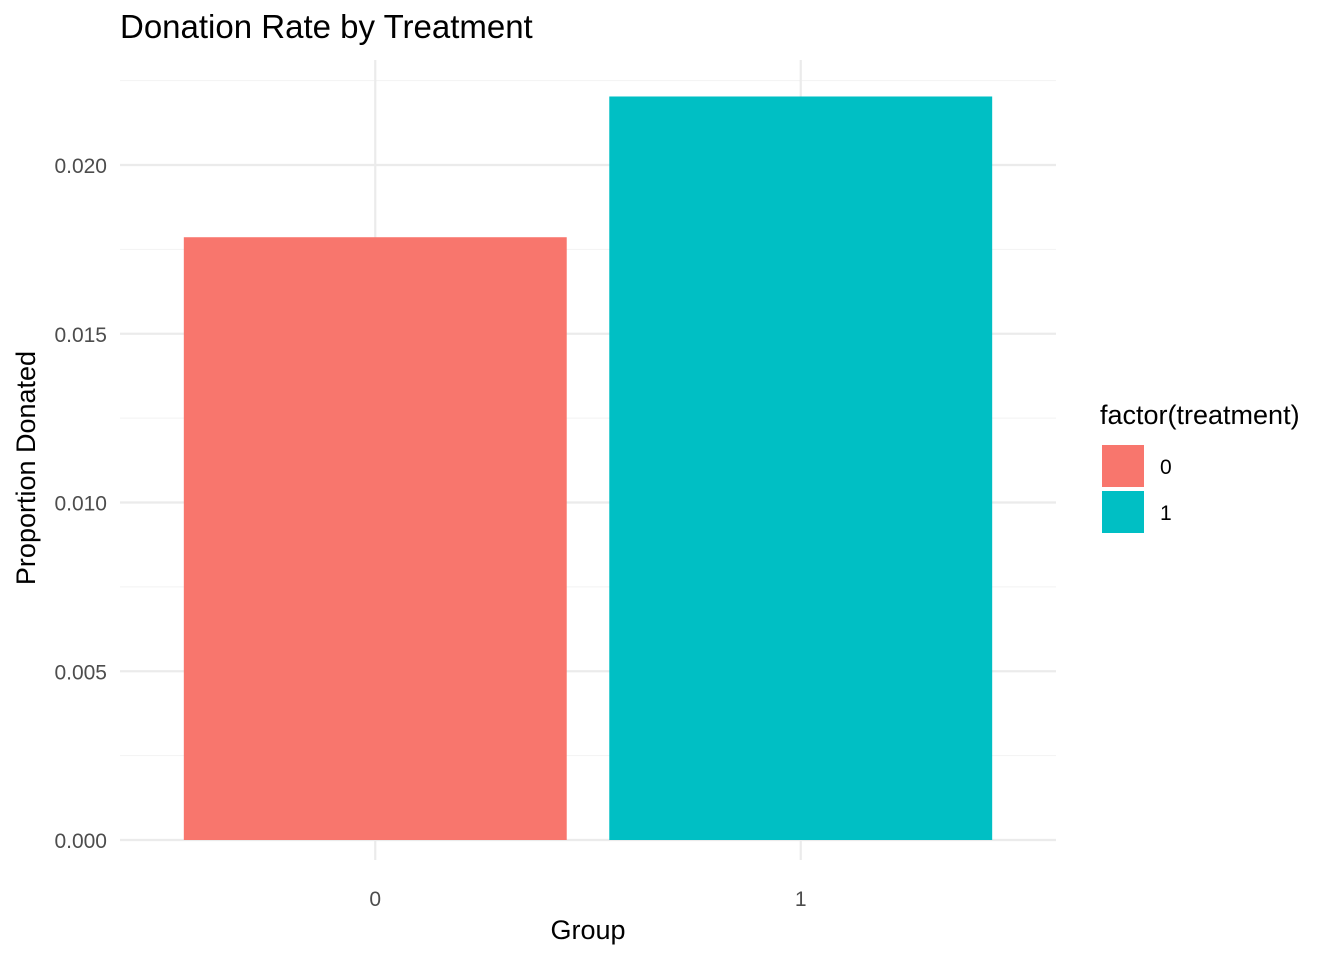 This screenshot has width=1344, height=960. I want to click on legend-title: factor(treatment), so click(1200, 415).